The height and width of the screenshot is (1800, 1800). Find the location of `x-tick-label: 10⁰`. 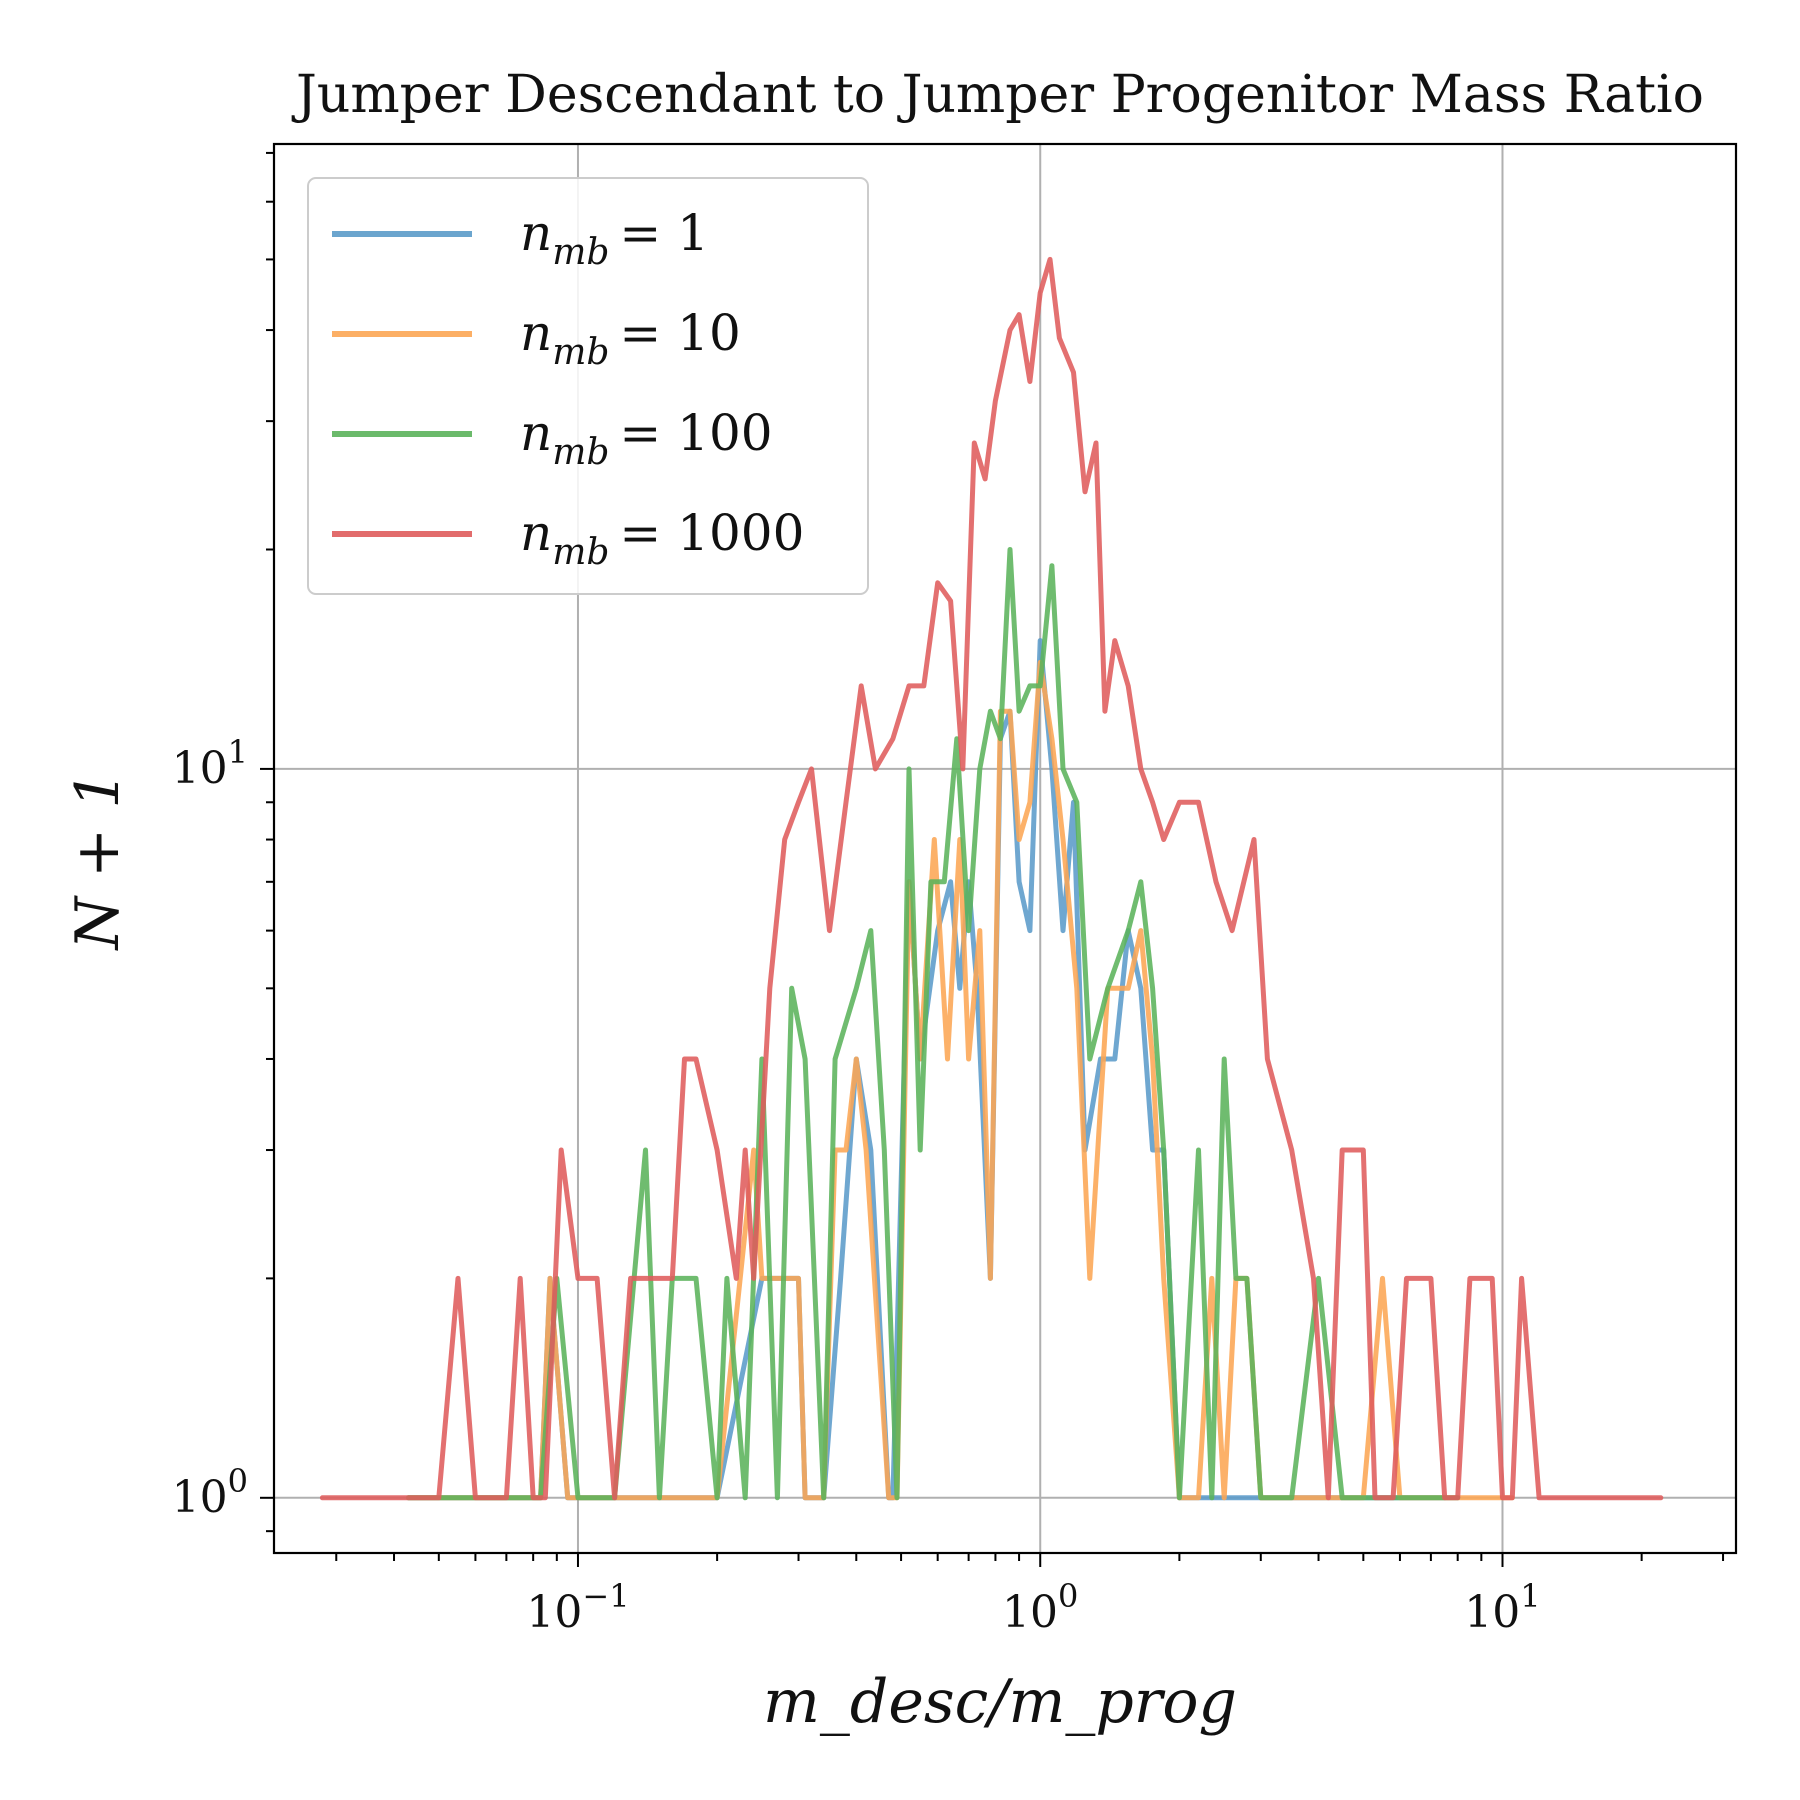

x-tick-label: 10⁰ is located at coordinates (1040, 1607).